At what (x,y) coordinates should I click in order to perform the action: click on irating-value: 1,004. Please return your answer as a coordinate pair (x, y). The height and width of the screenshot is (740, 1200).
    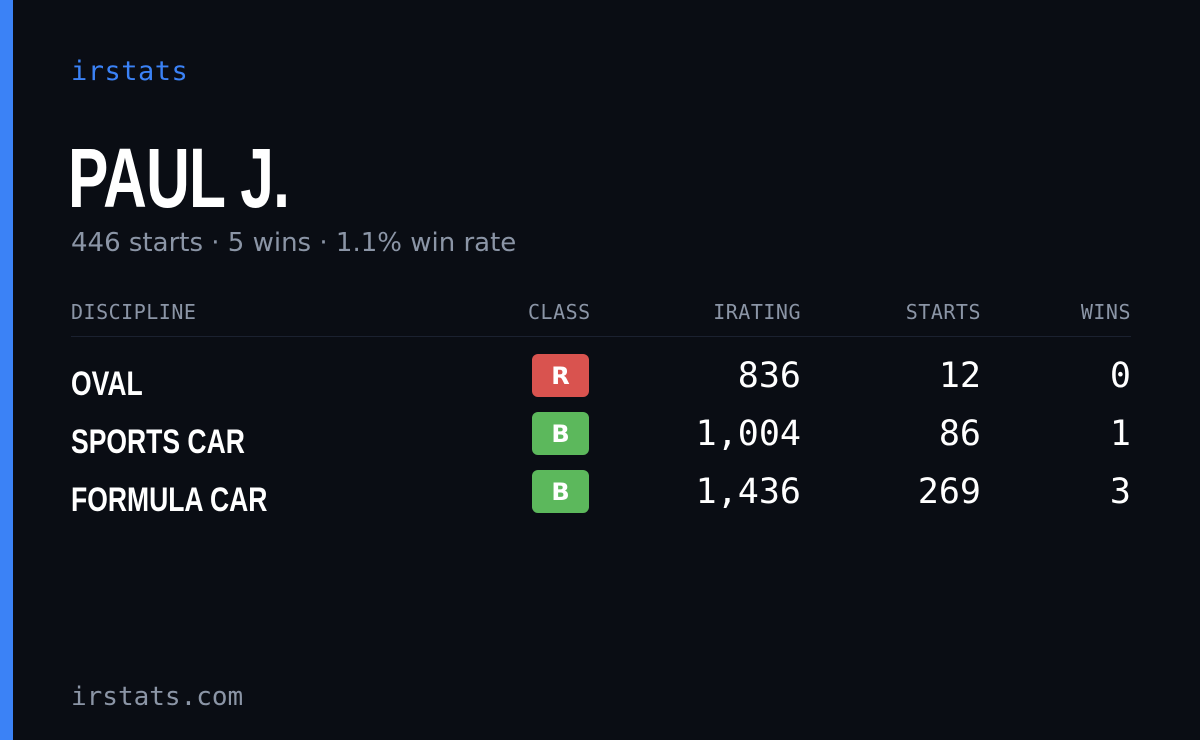
    Looking at the image, I should click on (748, 434).